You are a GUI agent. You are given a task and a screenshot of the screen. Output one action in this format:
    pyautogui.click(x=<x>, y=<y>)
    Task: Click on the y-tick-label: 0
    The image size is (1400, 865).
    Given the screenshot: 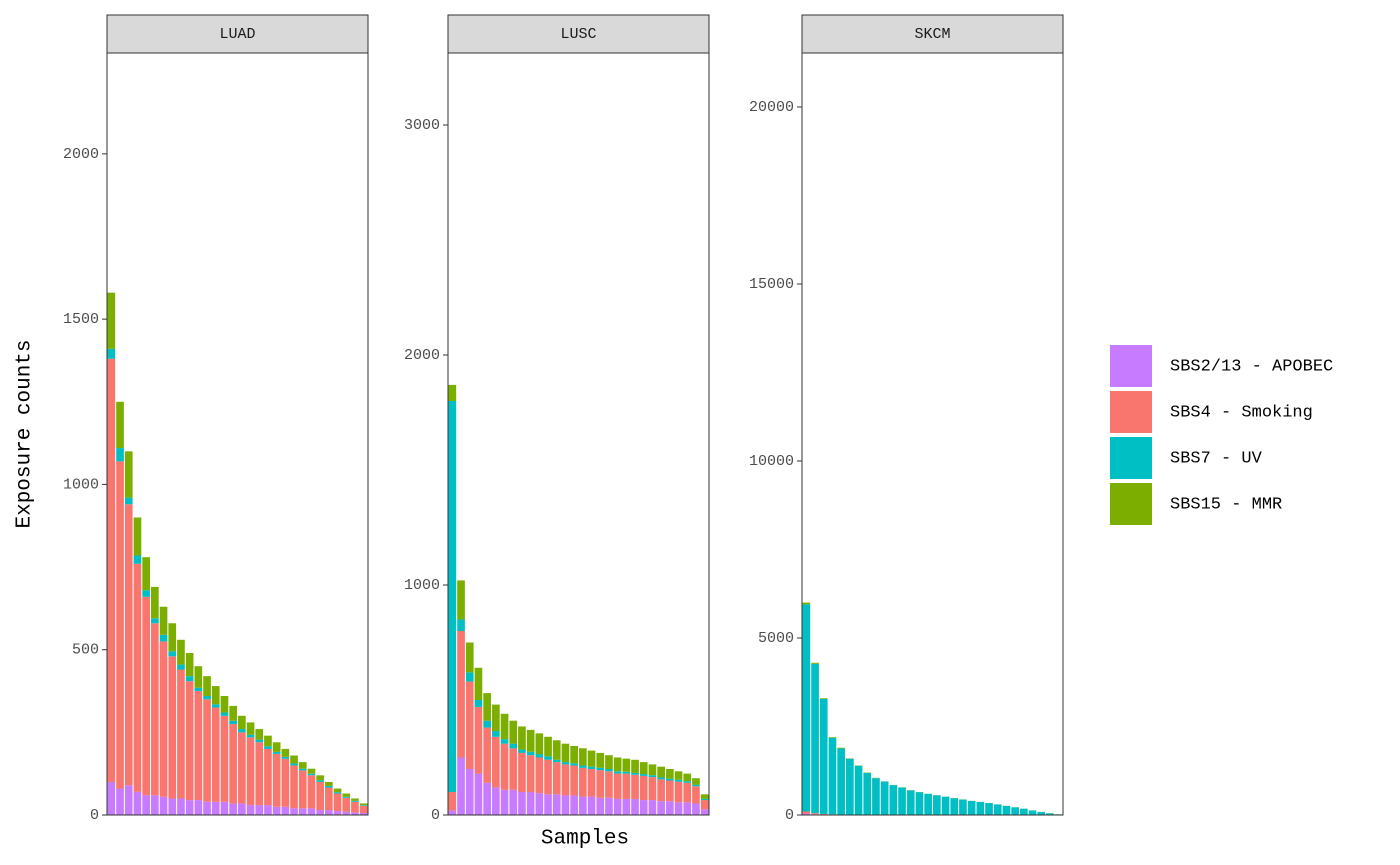 What is the action you would take?
    pyautogui.click(x=789, y=815)
    